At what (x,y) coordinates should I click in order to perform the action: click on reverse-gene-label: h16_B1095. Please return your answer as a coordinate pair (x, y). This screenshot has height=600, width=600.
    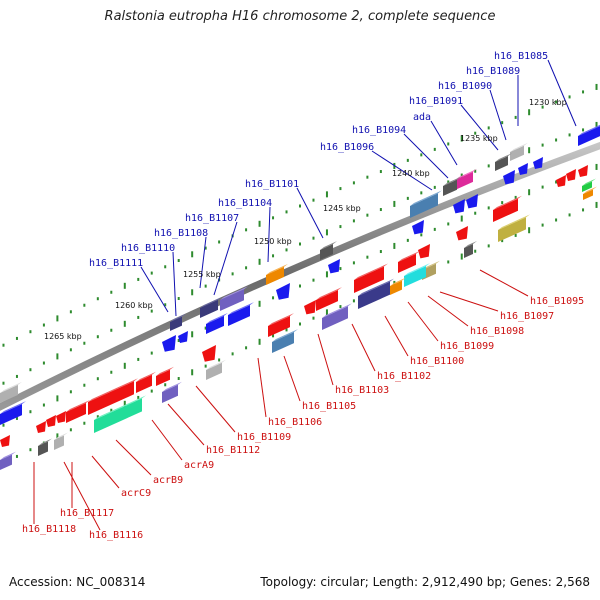
    Looking at the image, I should click on (557, 301).